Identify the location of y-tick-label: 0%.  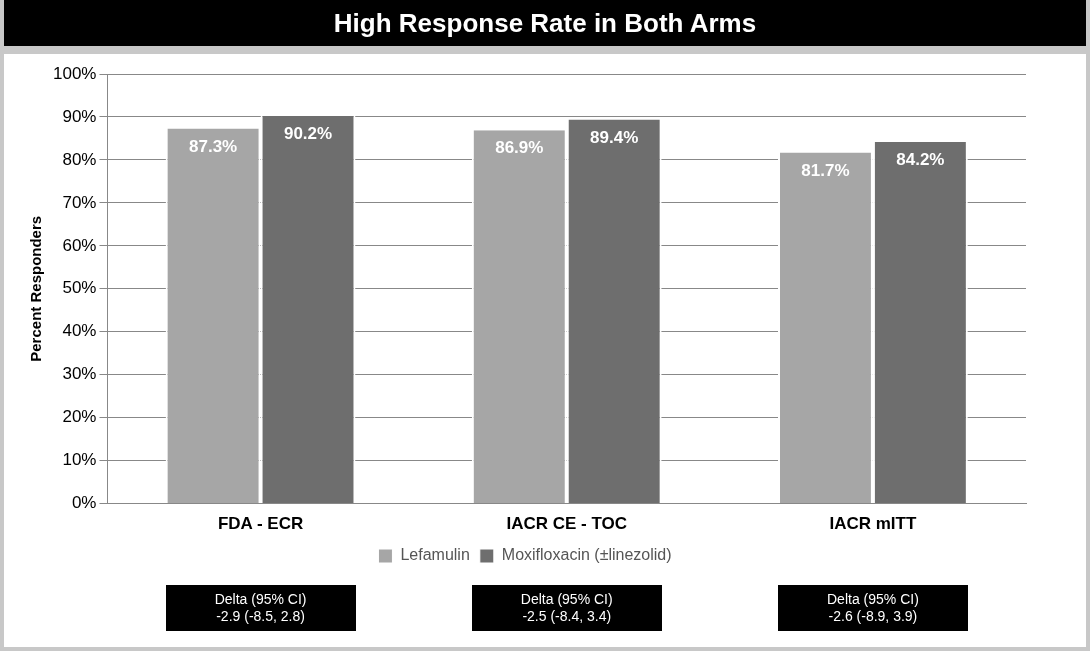
(84, 503).